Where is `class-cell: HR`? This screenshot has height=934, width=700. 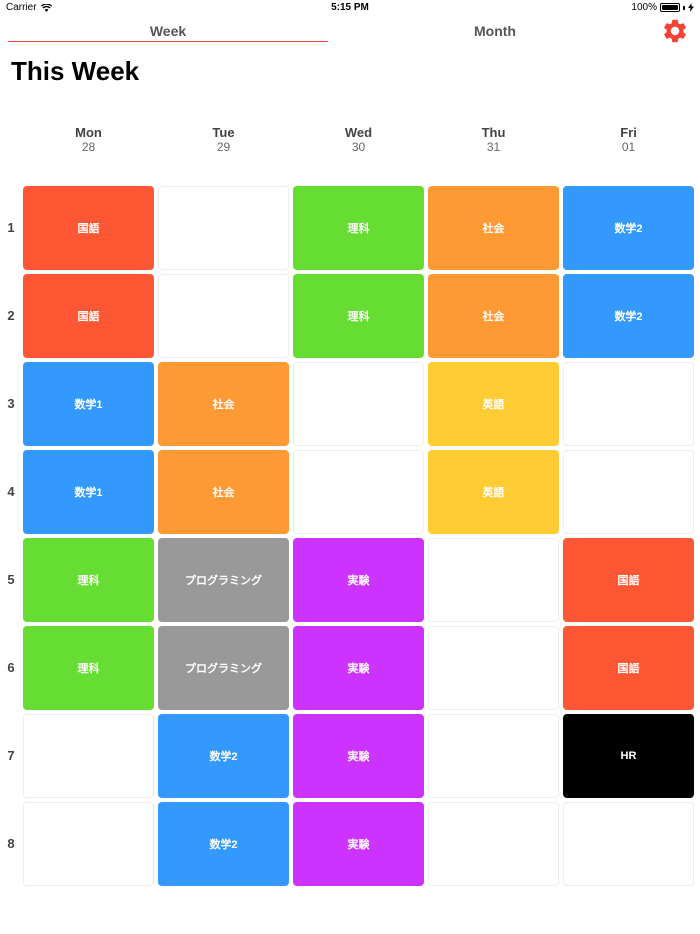 class-cell: HR is located at coordinates (628, 756).